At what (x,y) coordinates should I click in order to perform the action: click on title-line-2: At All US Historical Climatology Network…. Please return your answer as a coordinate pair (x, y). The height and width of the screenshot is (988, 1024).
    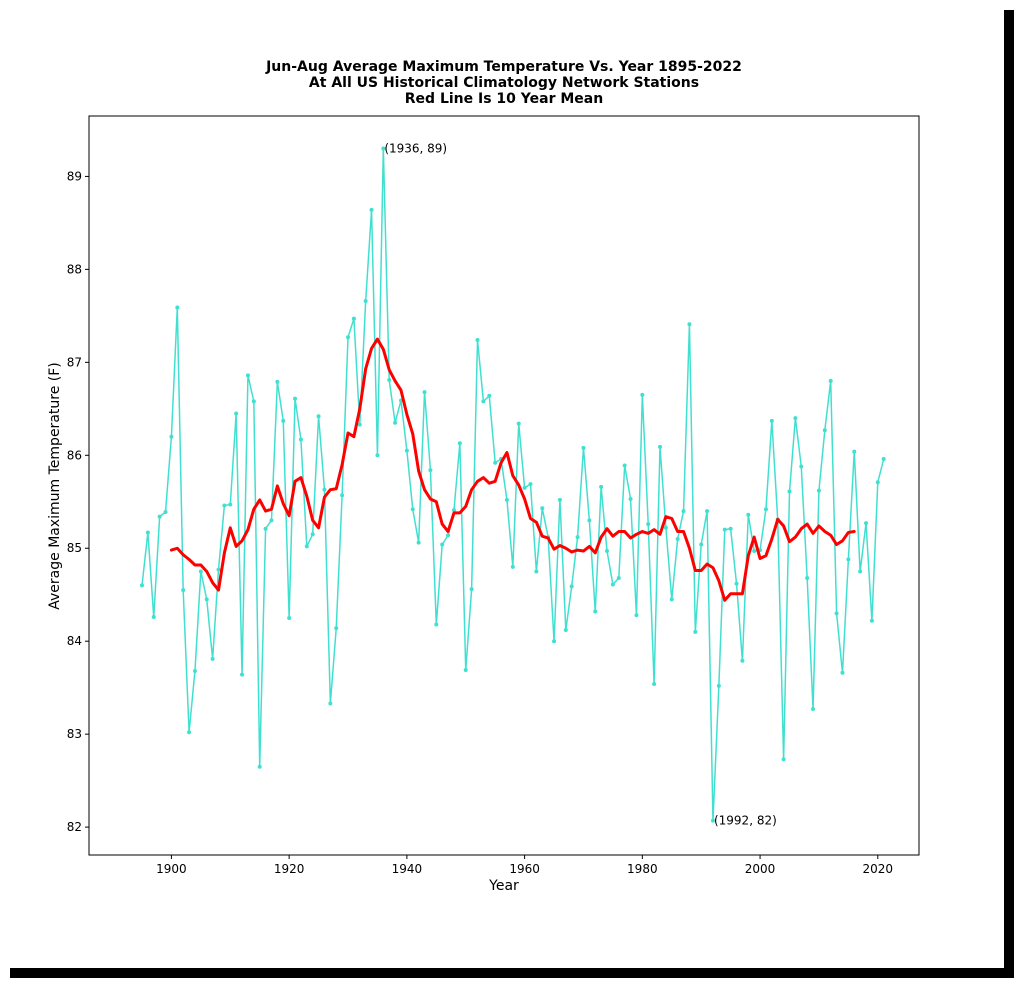
    Looking at the image, I should click on (504, 83).